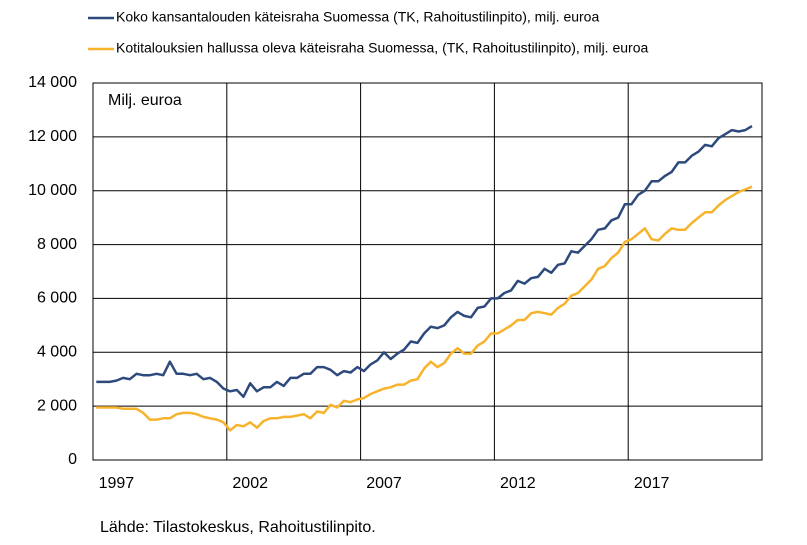  What do you see at coordinates (57, 405) in the screenshot?
I see `y-tick-label: 2 000` at bounding box center [57, 405].